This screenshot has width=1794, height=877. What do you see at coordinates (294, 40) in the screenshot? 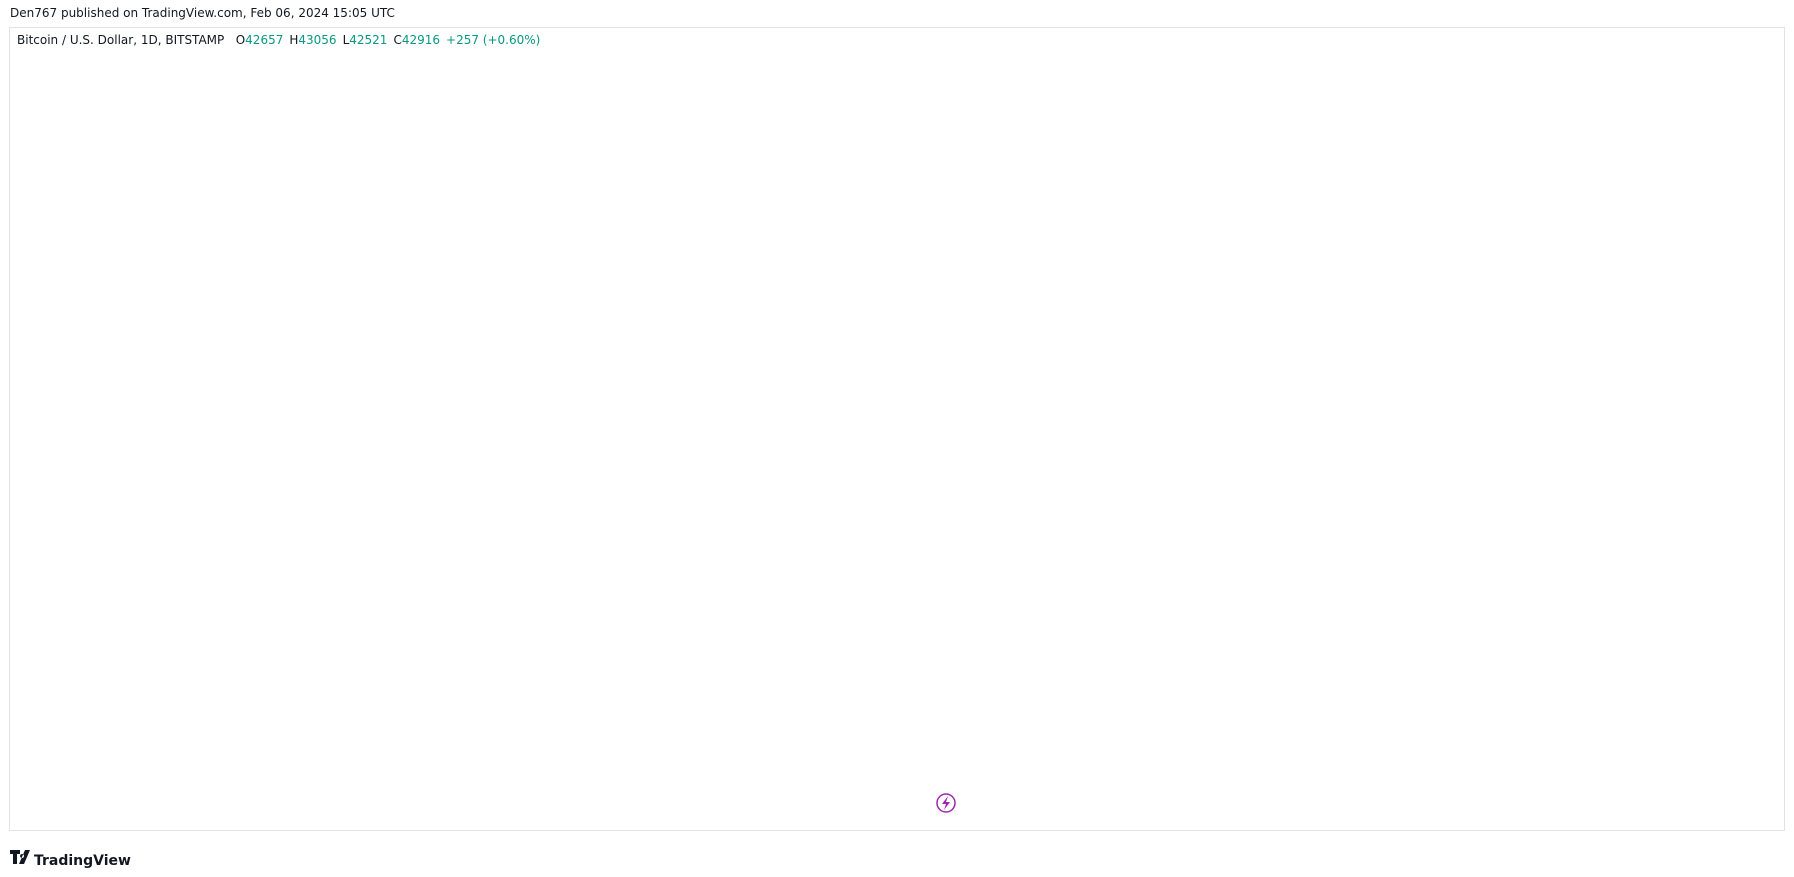
I see `ohlc-letter: H` at bounding box center [294, 40].